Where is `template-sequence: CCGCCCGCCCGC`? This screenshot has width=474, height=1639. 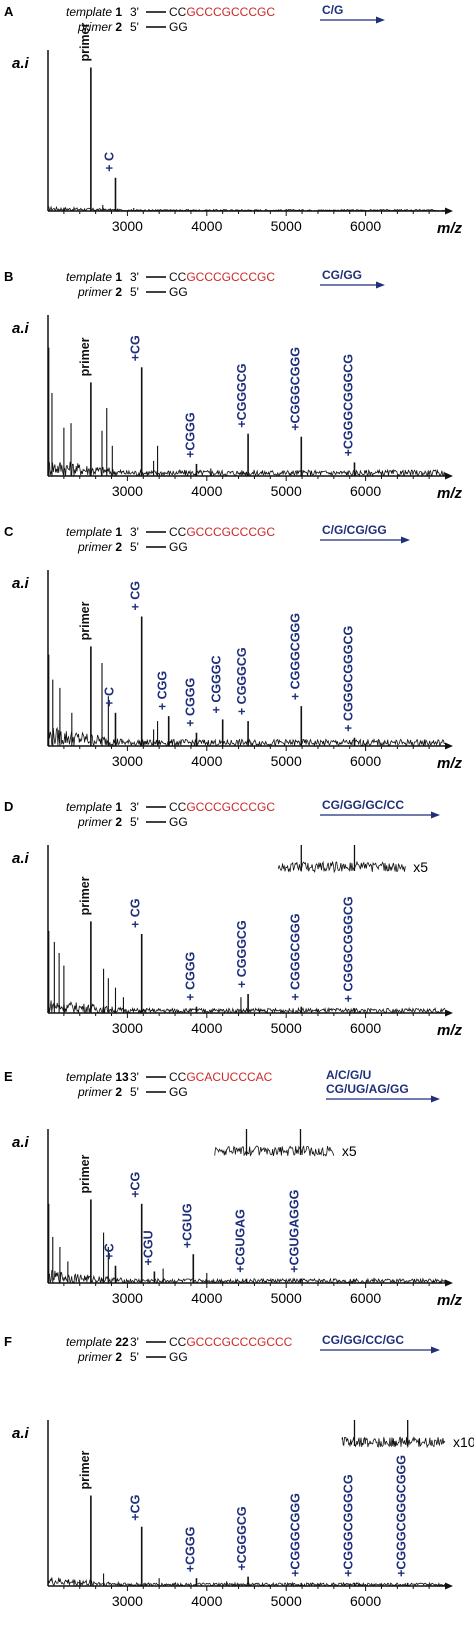 template-sequence: CCGCCCGCCCGC is located at coordinates (222, 277).